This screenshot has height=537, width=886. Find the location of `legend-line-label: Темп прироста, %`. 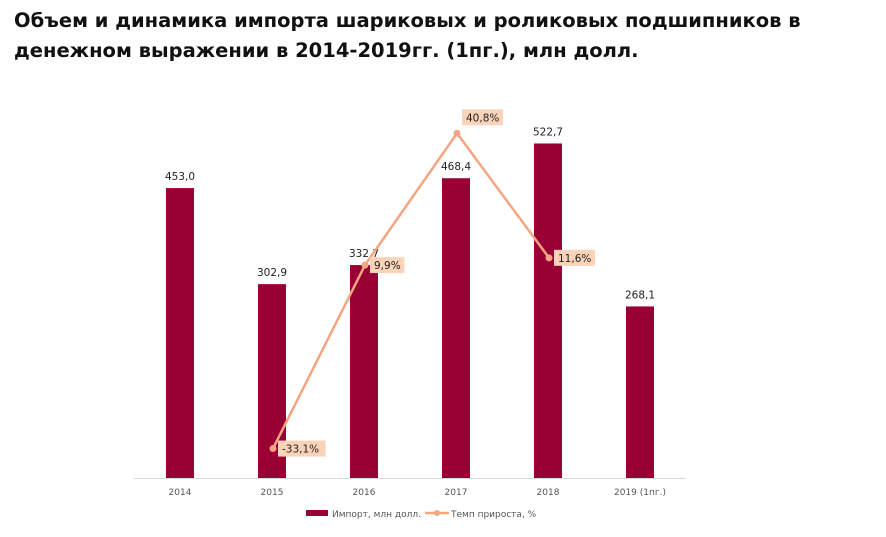

legend-line-label: Темп прироста, % is located at coordinates (493, 515).